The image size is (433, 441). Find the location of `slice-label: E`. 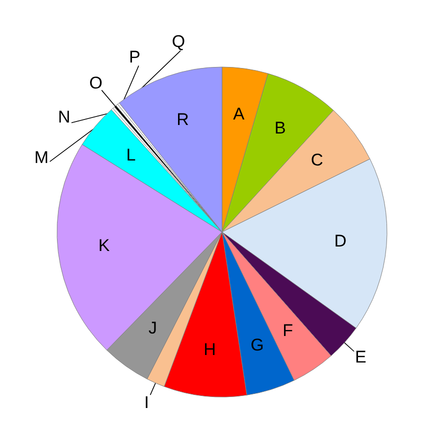

slice-label: E is located at coordinates (360, 356).